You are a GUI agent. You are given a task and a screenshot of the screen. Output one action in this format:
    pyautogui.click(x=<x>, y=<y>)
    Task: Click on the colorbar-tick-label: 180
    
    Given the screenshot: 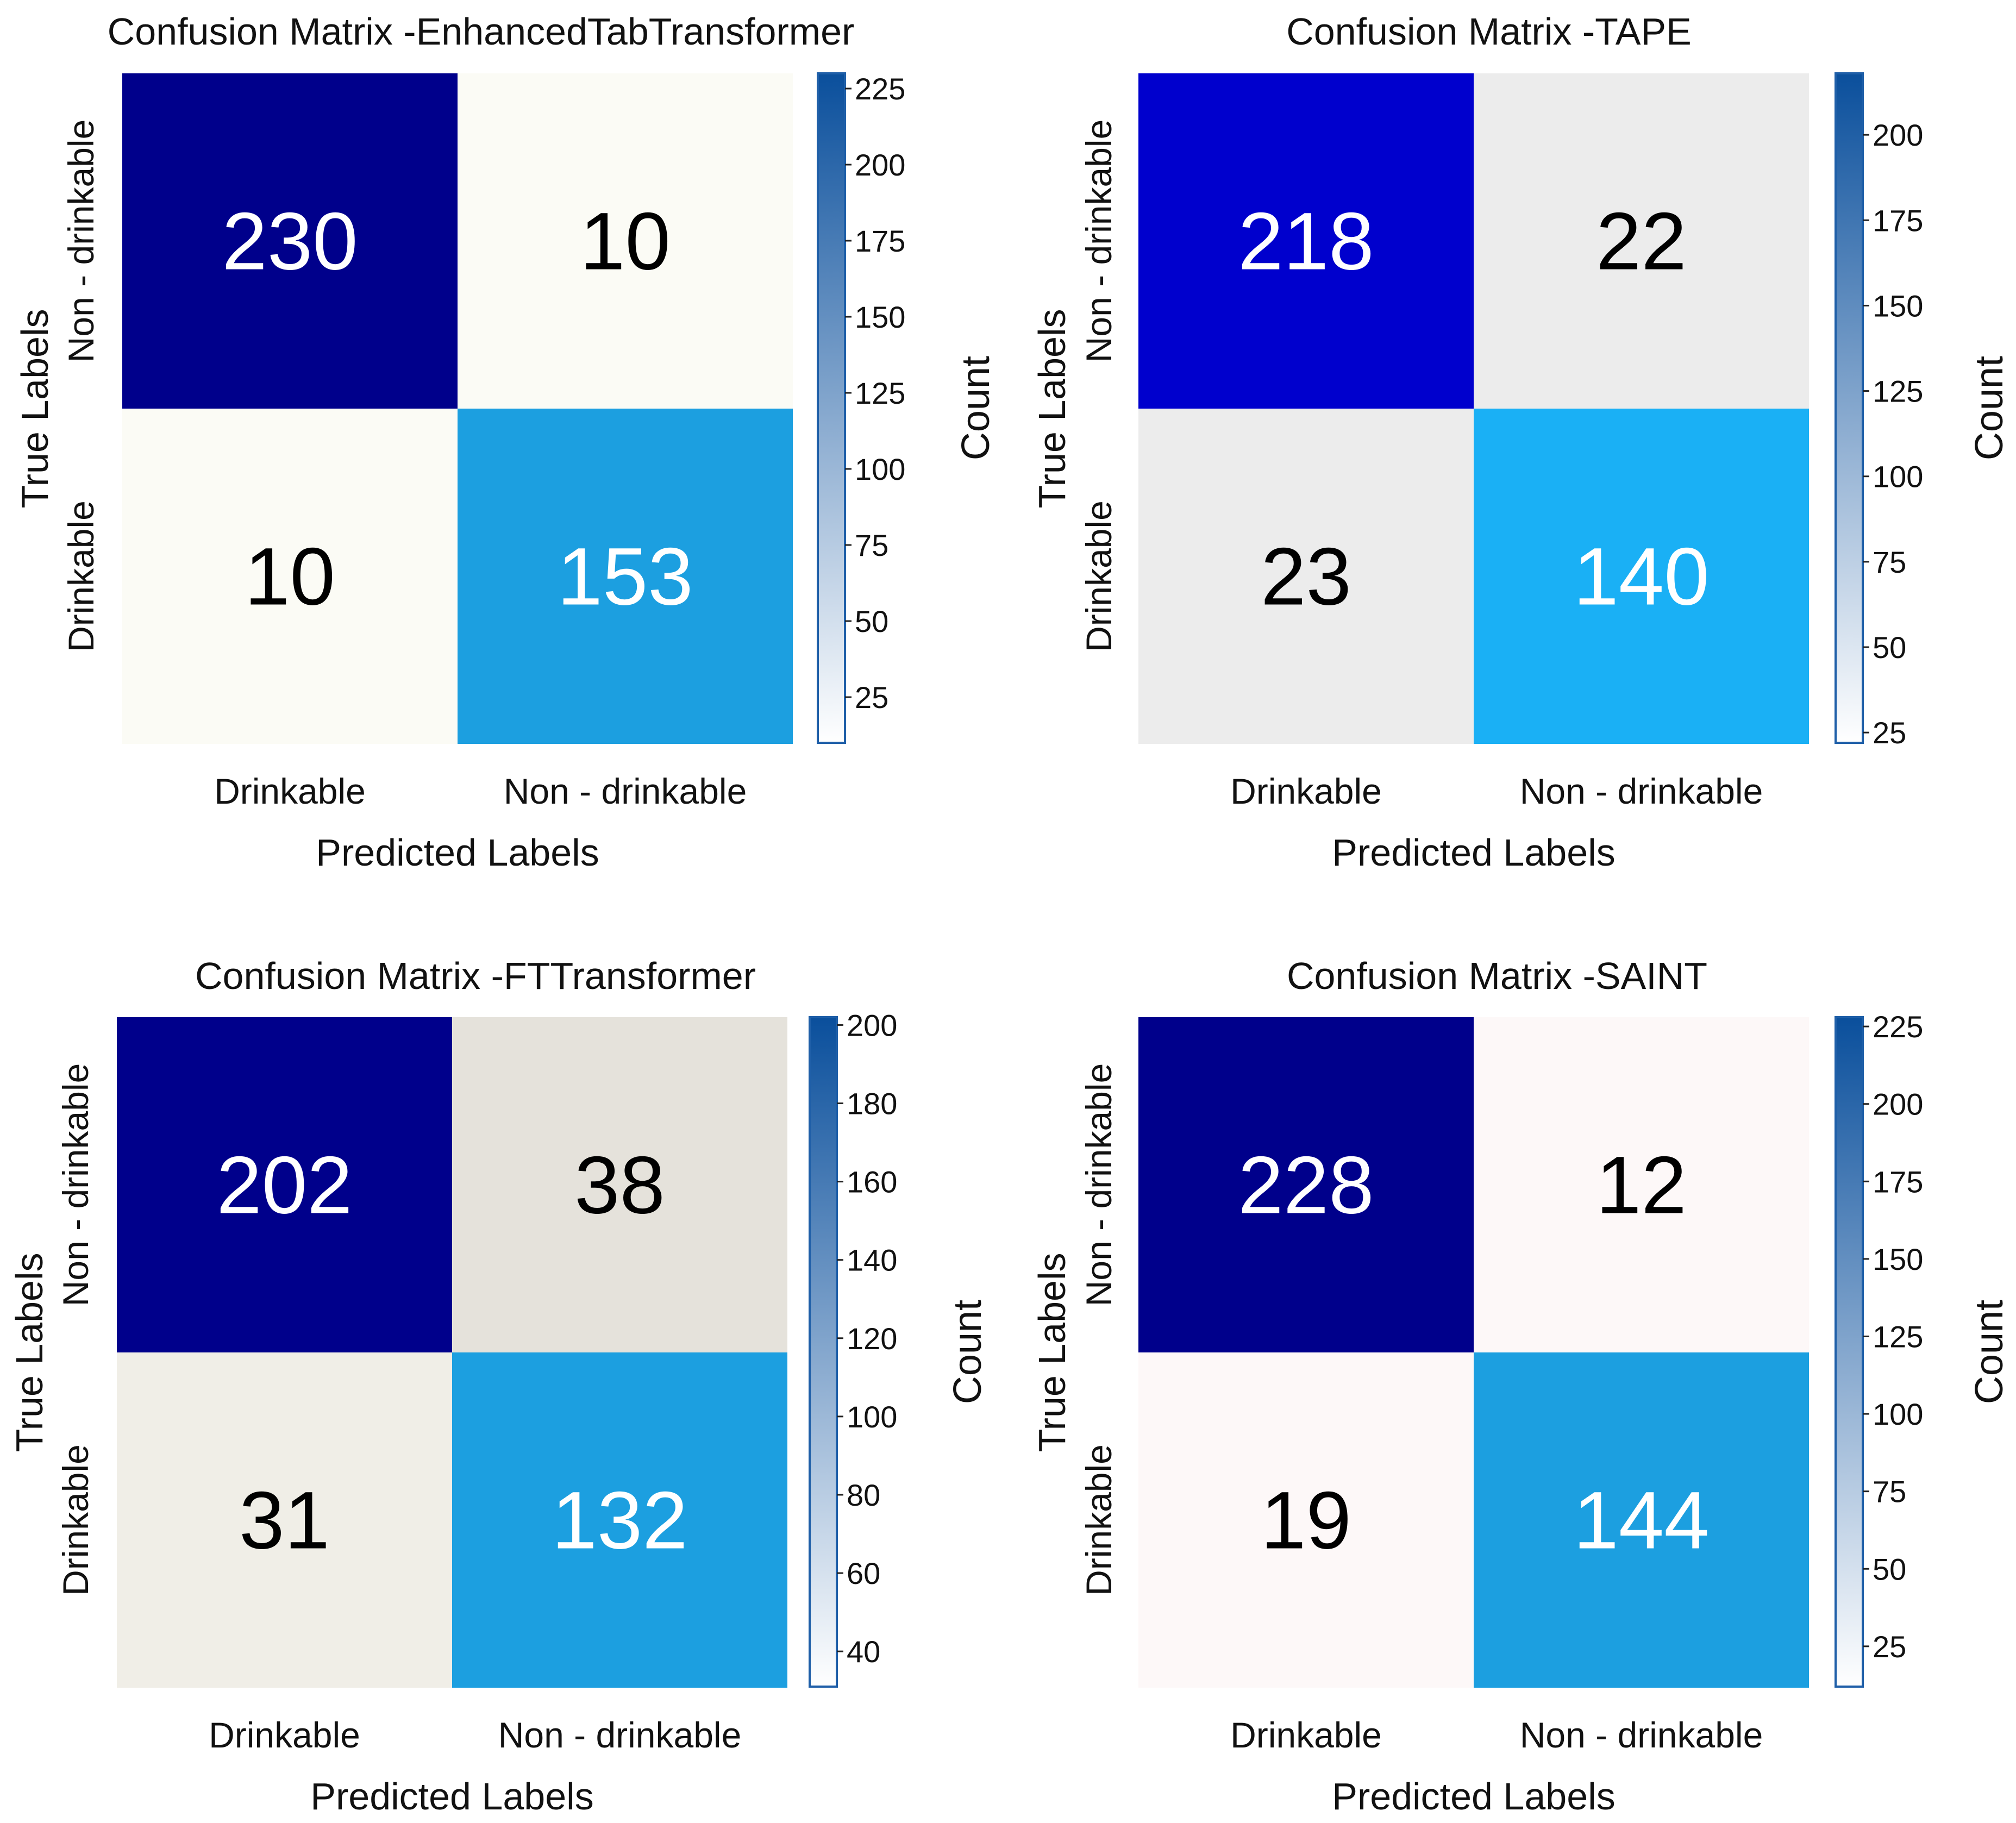 What is the action you would take?
    pyautogui.click(x=872, y=1104)
    